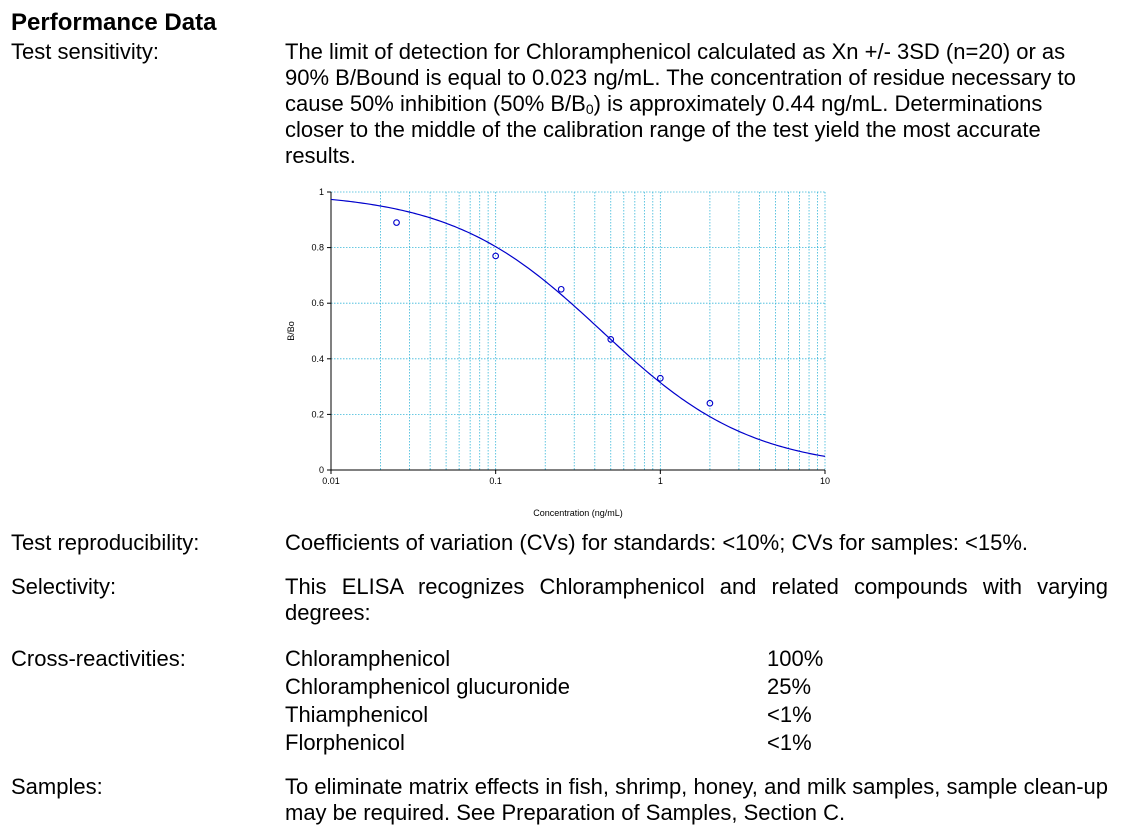  What do you see at coordinates (795, 658) in the screenshot?
I see `cross-value: 100%` at bounding box center [795, 658].